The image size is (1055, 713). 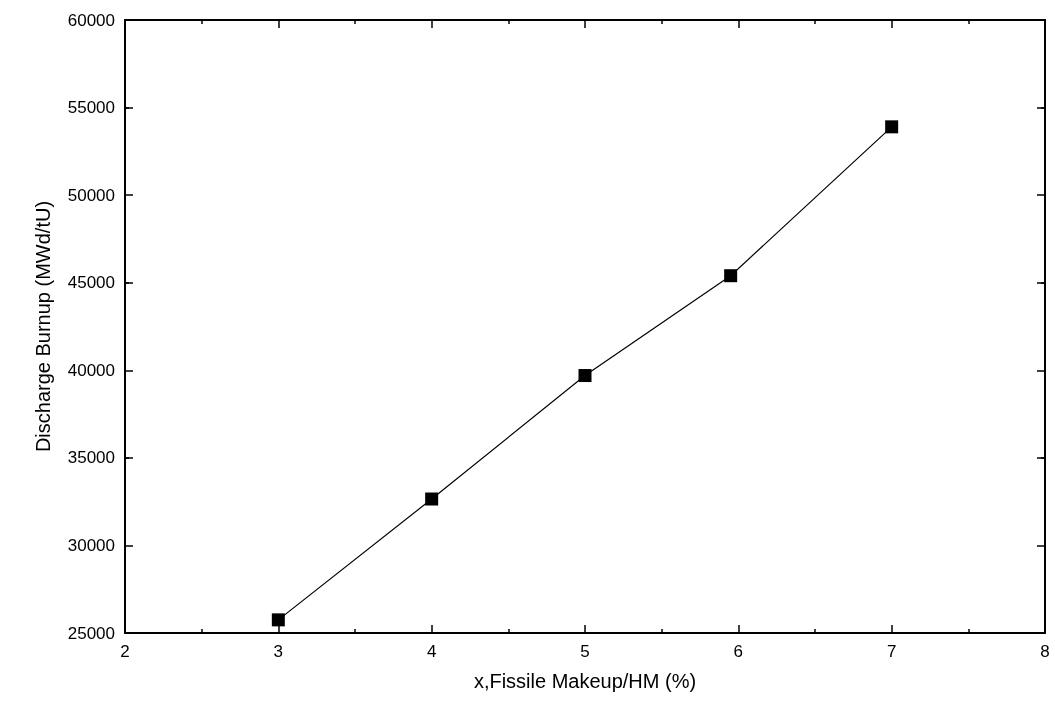 What do you see at coordinates (431, 651) in the screenshot?
I see `x-tick-label: 4` at bounding box center [431, 651].